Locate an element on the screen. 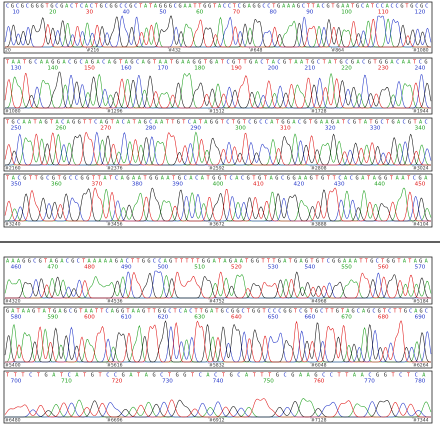 Image resolution: width=440 pixels, height=428 pixels. base-position-label: 260 is located at coordinates (61, 129).